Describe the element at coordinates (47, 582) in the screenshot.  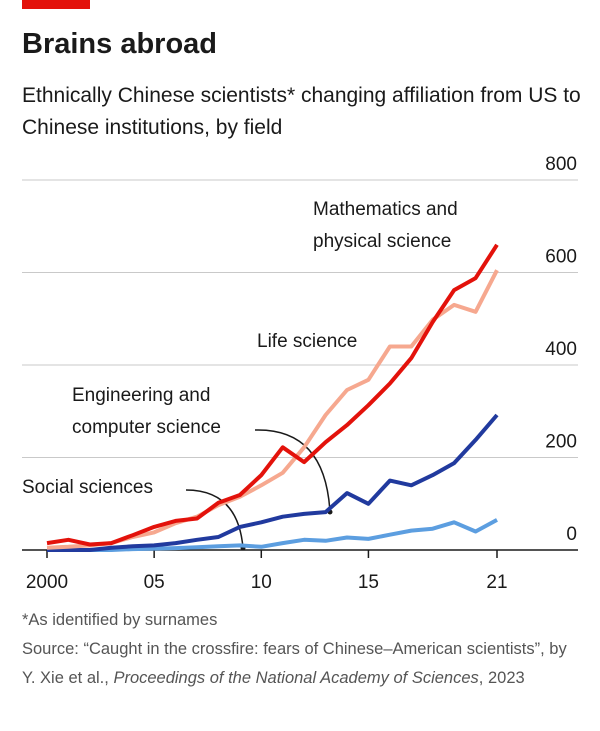
I see `x-tick-label: 2000` at that location.